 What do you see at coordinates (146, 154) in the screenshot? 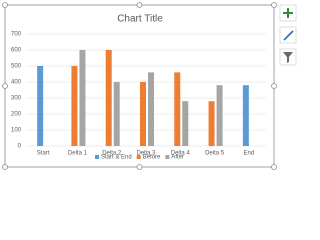
I see `x-tick-label: Delta 3` at bounding box center [146, 154].